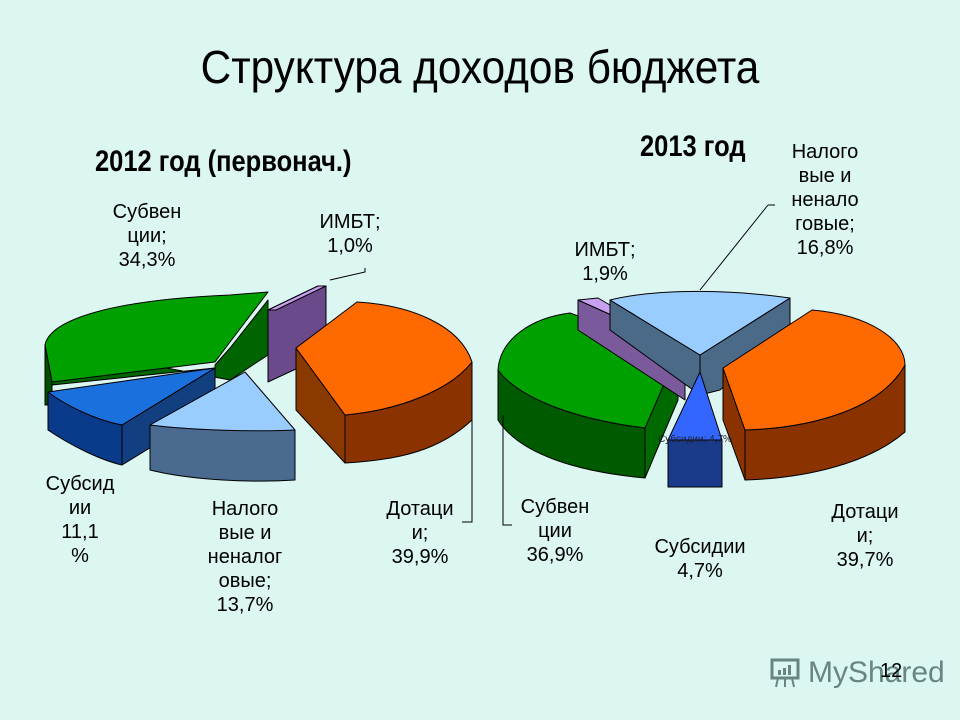 The height and width of the screenshot is (720, 960). I want to click on label-2012-dotacii: Дотаци и; 39,9%, so click(420, 533).